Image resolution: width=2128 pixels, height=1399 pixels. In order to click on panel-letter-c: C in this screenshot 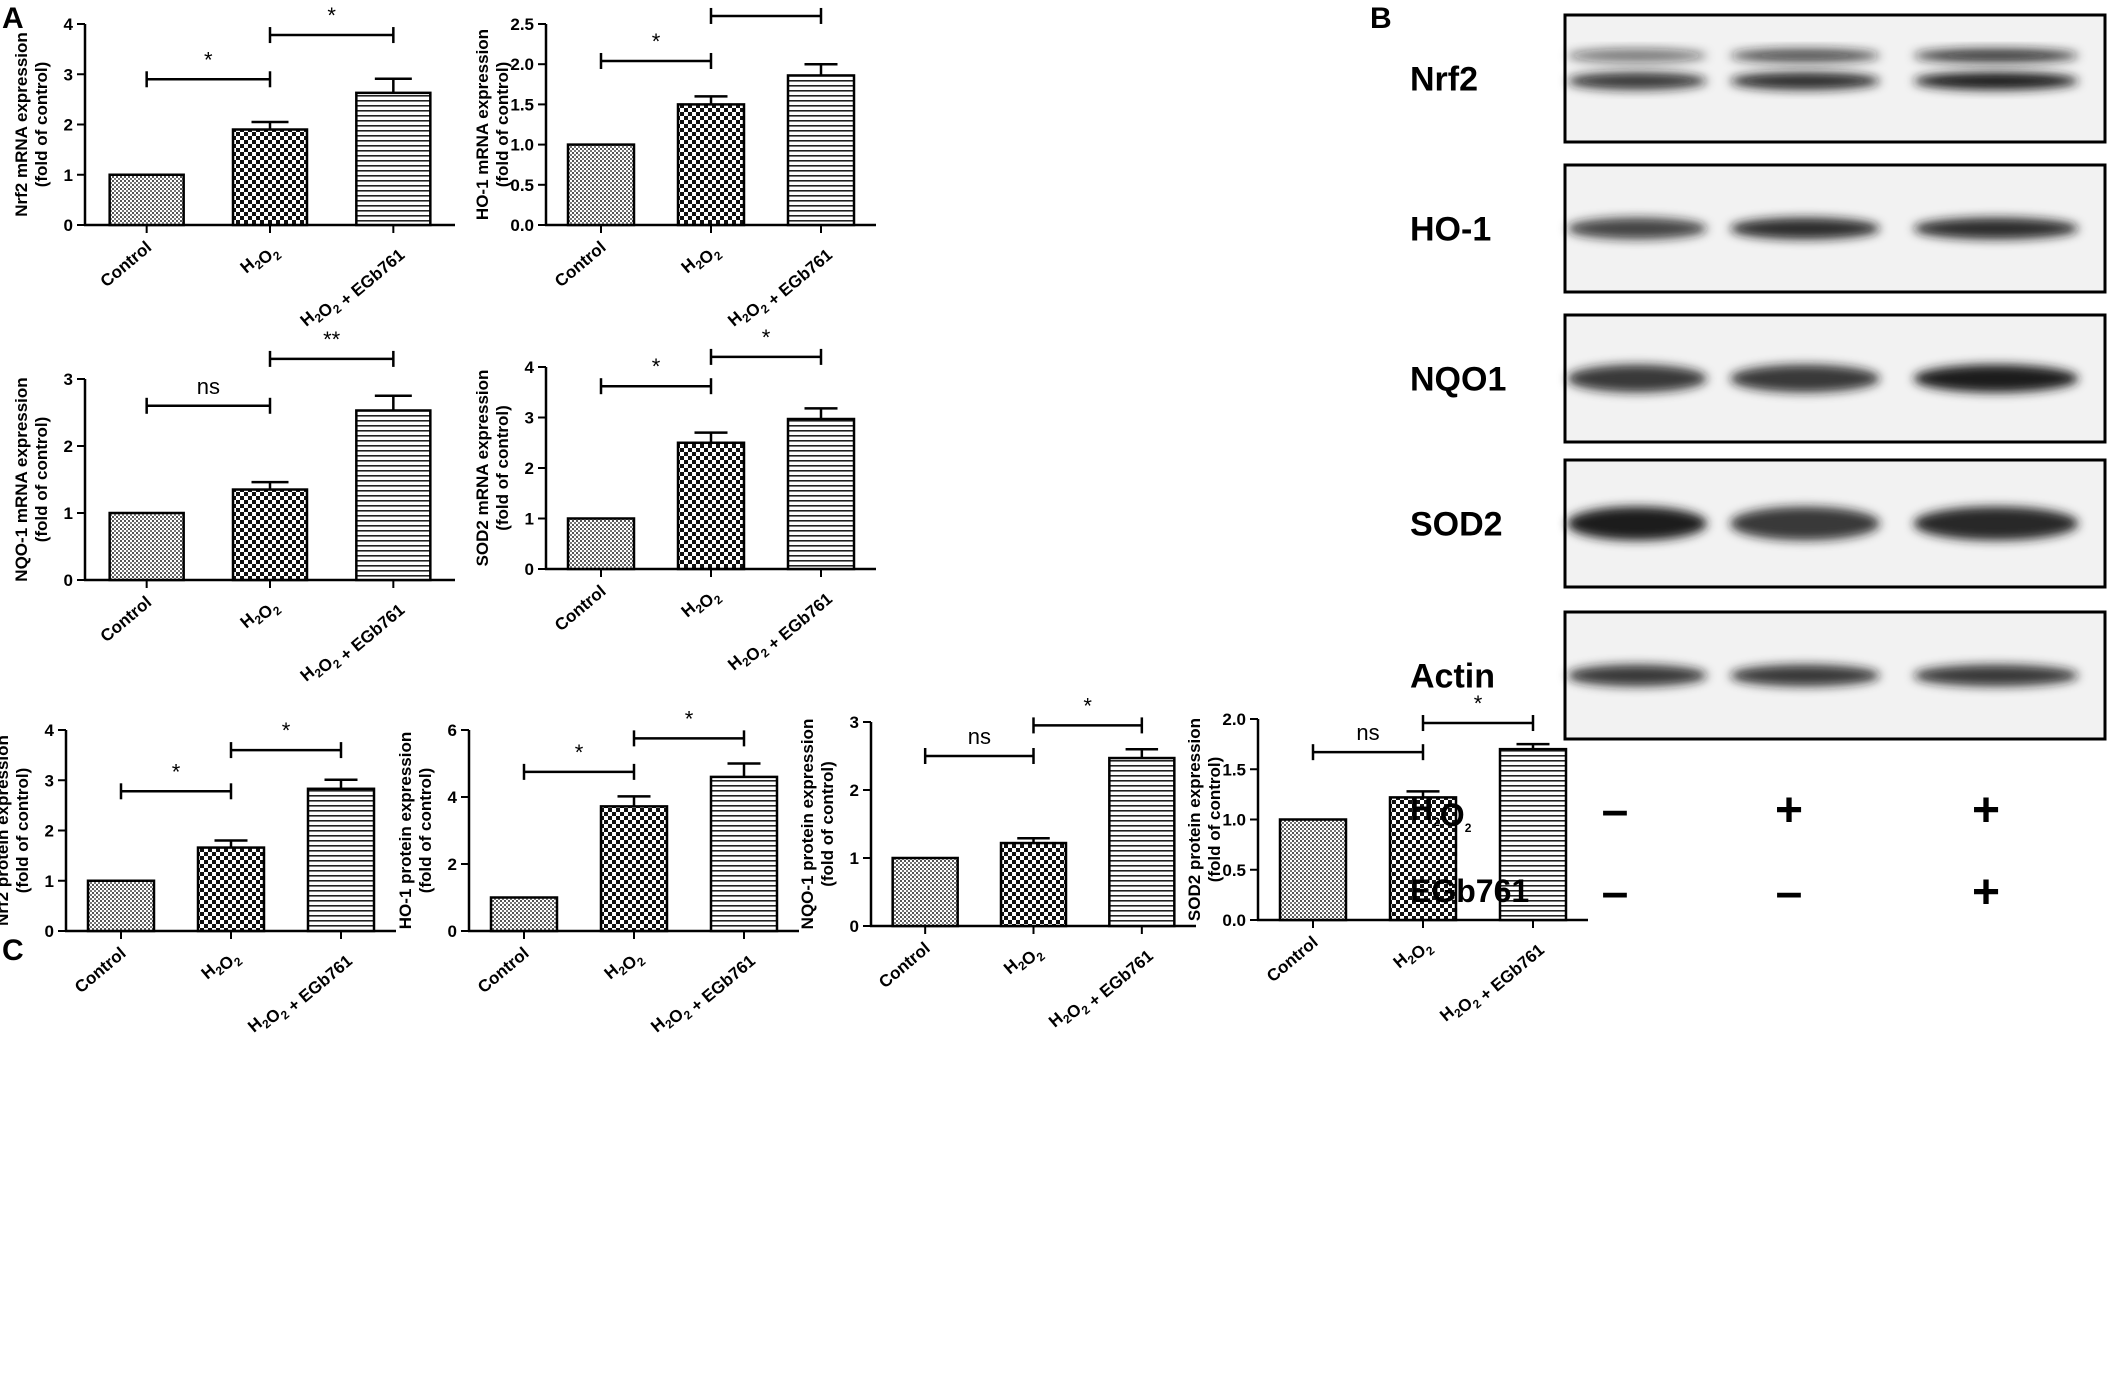, I will do `click(13, 950)`.